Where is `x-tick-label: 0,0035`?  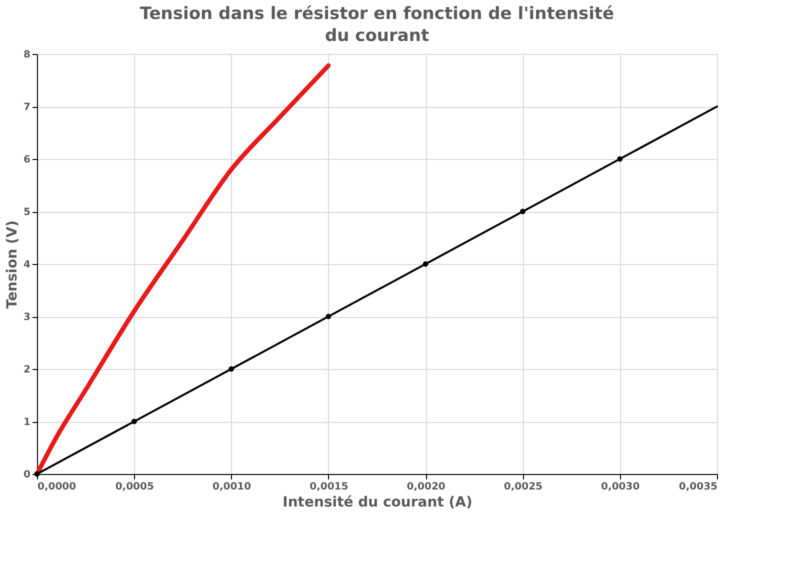 x-tick-label: 0,0035 is located at coordinates (698, 487).